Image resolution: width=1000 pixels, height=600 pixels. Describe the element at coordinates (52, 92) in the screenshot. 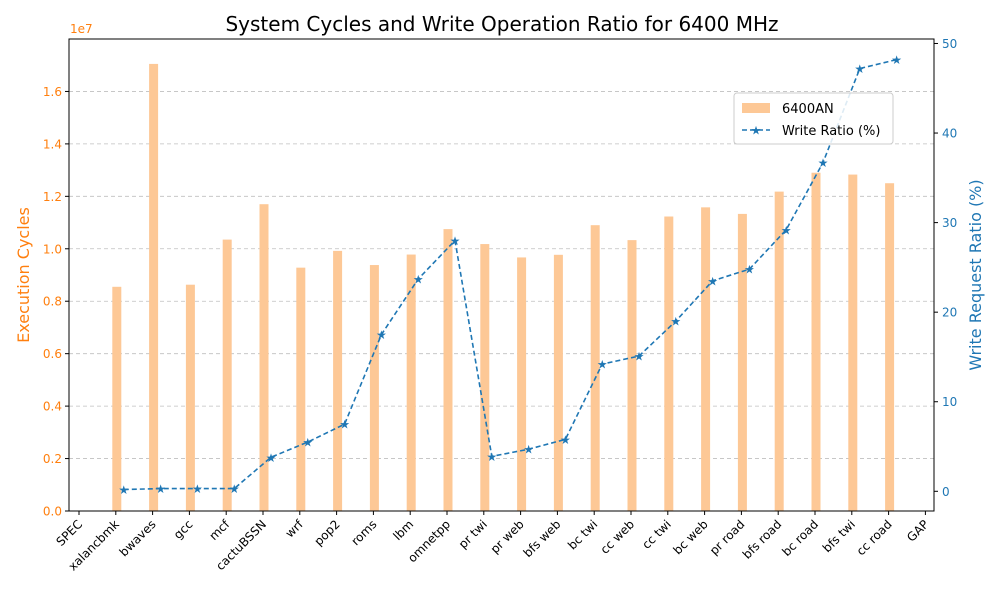

I see `left-tick-label: 1.6` at that location.